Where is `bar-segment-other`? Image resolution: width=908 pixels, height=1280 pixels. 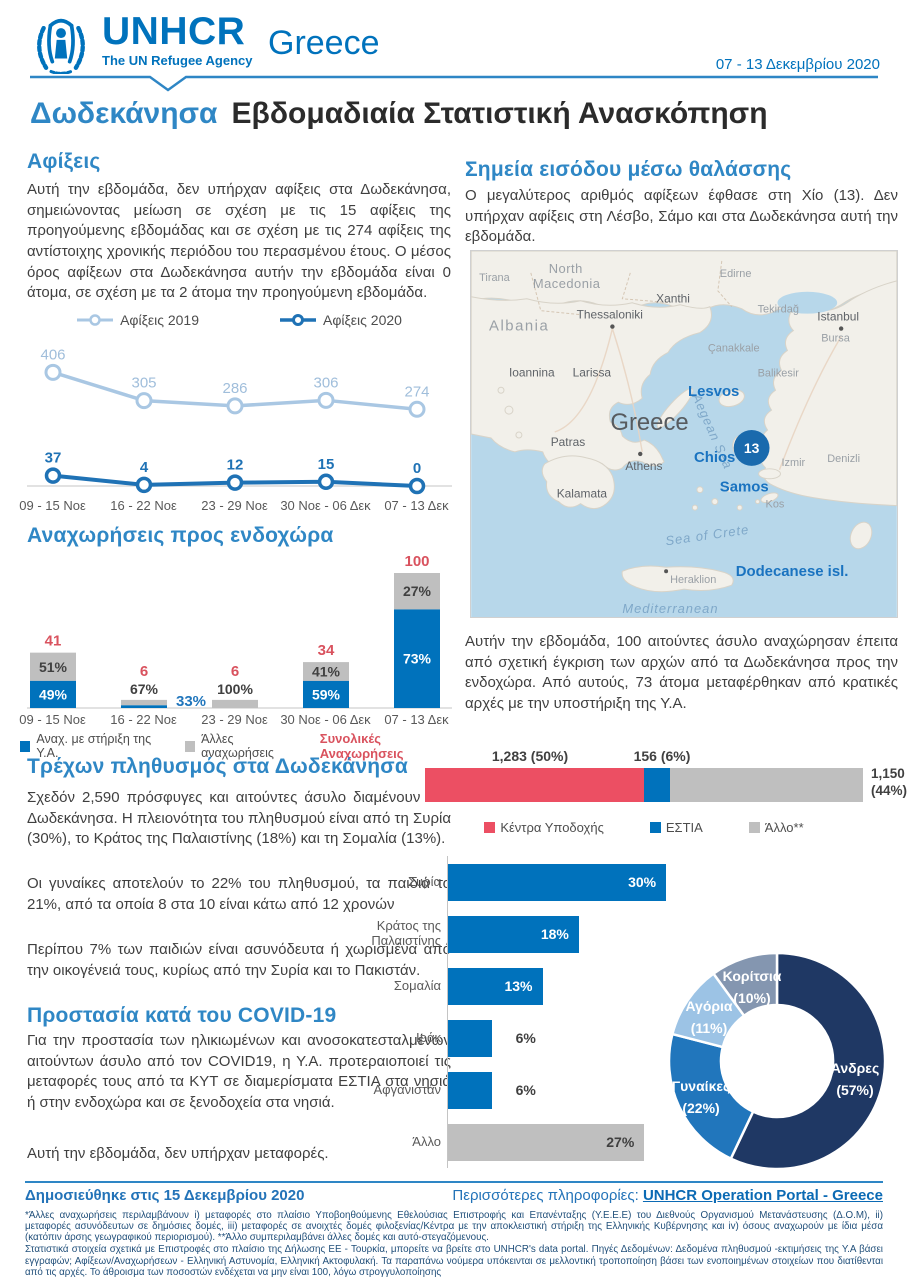
bar-segment-other is located at coordinates (235, 703).